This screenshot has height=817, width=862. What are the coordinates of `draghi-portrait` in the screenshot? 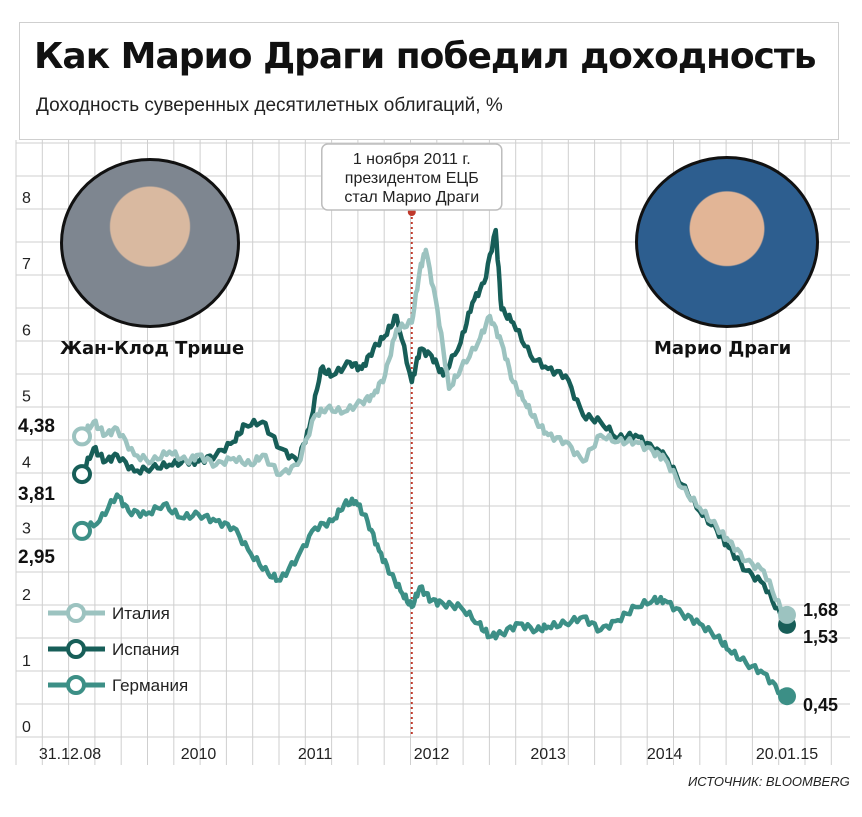 It's located at (727, 242).